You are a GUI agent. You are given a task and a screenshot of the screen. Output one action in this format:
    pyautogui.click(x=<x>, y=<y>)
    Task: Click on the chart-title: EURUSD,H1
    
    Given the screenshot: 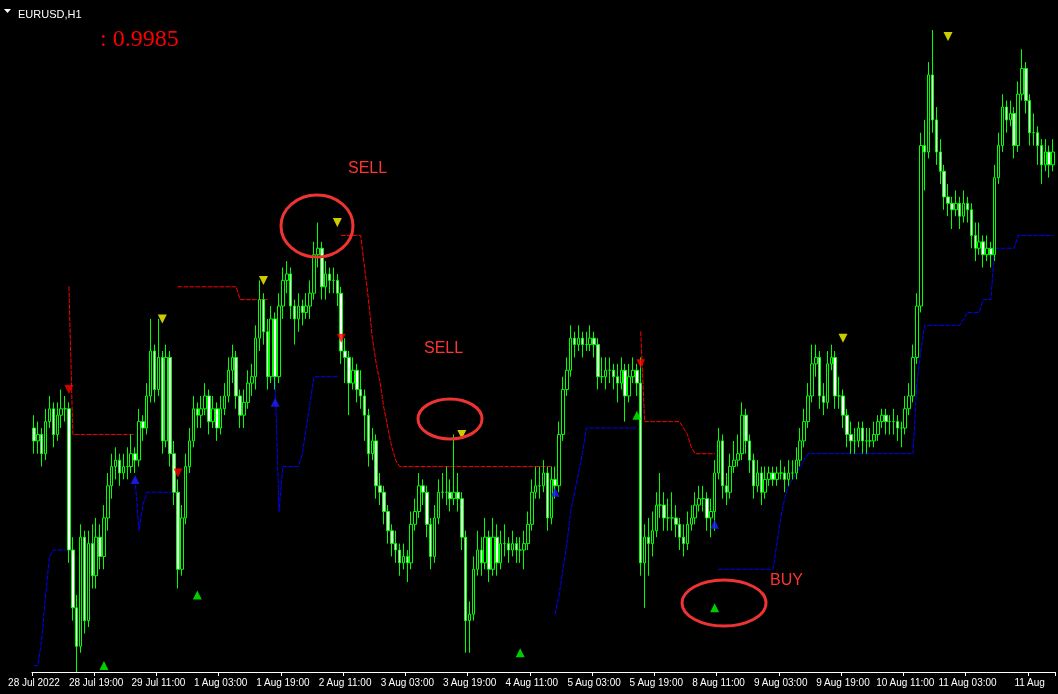 What is the action you would take?
    pyautogui.click(x=50, y=13)
    